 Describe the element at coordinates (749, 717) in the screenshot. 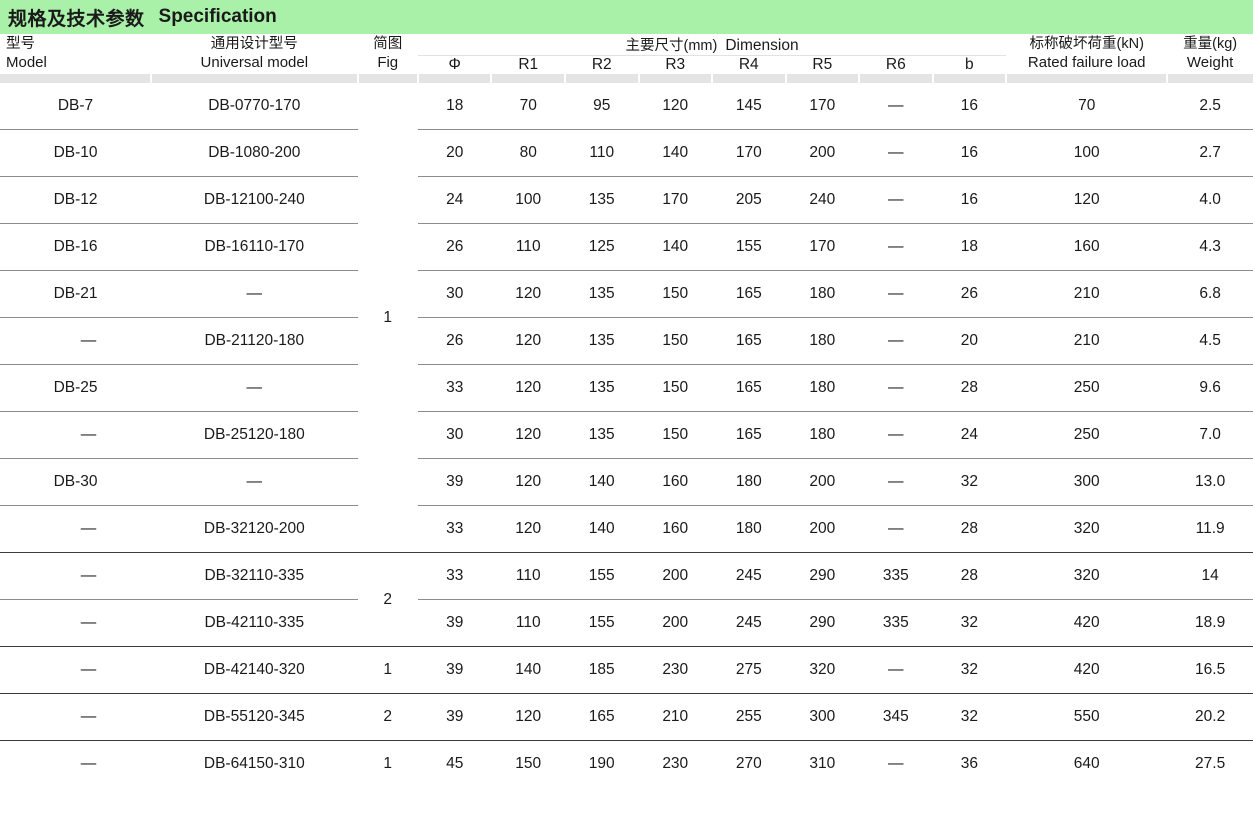

I see `cell-r4: 255` at that location.